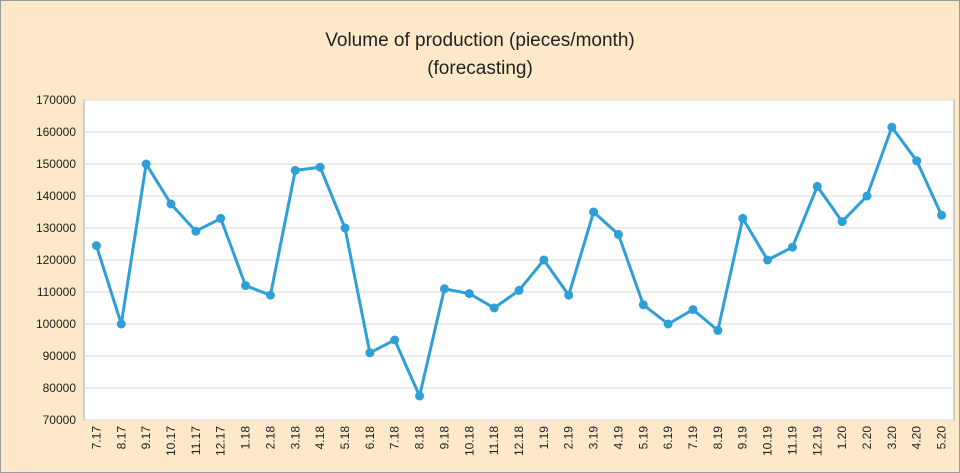 The width and height of the screenshot is (960, 473). What do you see at coordinates (56, 132) in the screenshot?
I see `y-tick-label: 160000` at bounding box center [56, 132].